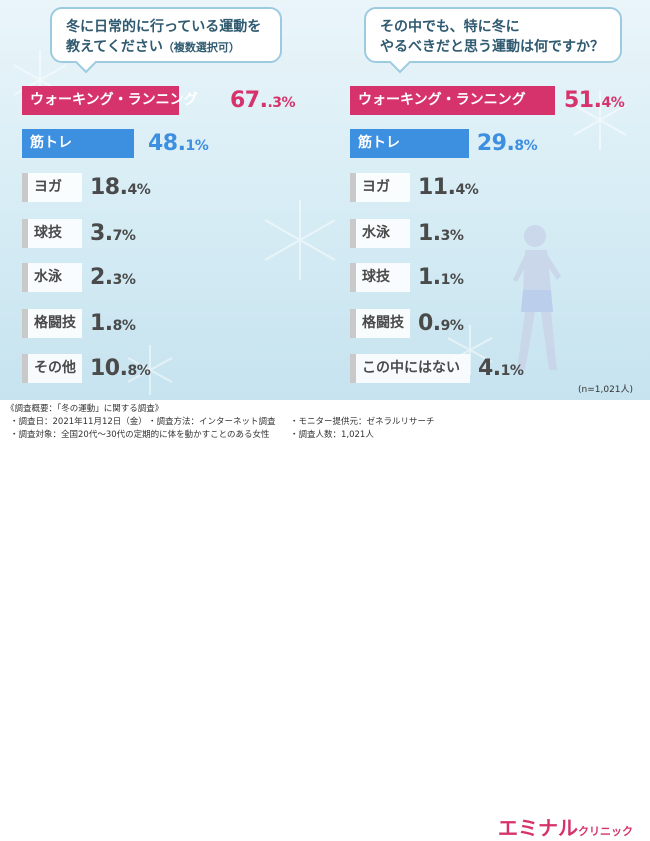 This screenshot has height=841, width=650. Describe the element at coordinates (164, 27) in the screenshot. I see `left-question-line1: 冬に日常的に行っている運動を` at that location.